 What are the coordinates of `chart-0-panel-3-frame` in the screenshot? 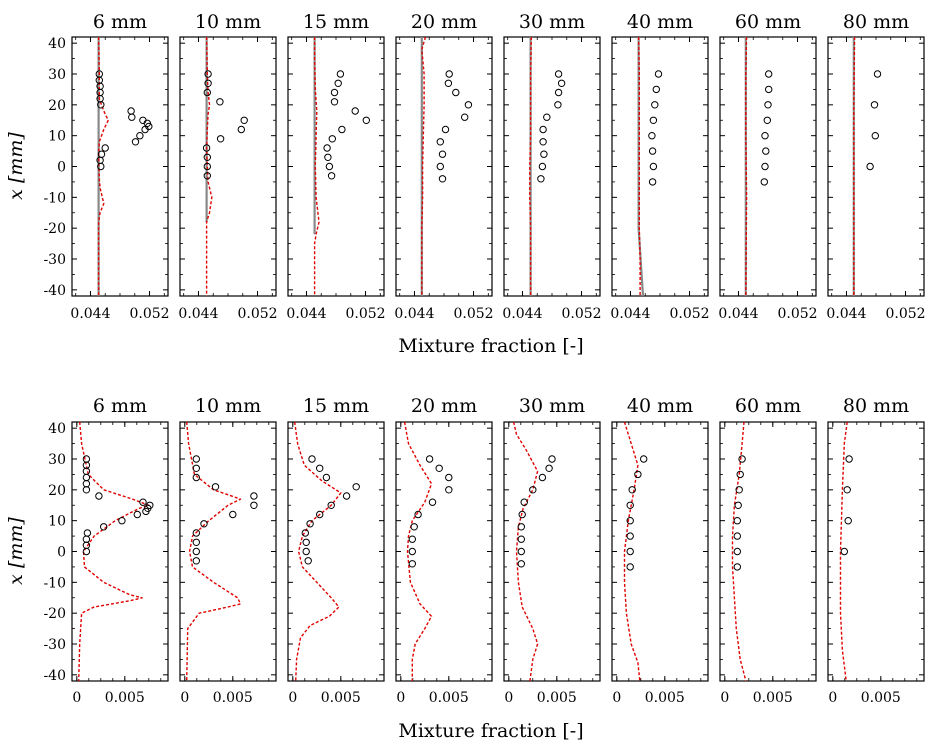 It's located at (444, 166).